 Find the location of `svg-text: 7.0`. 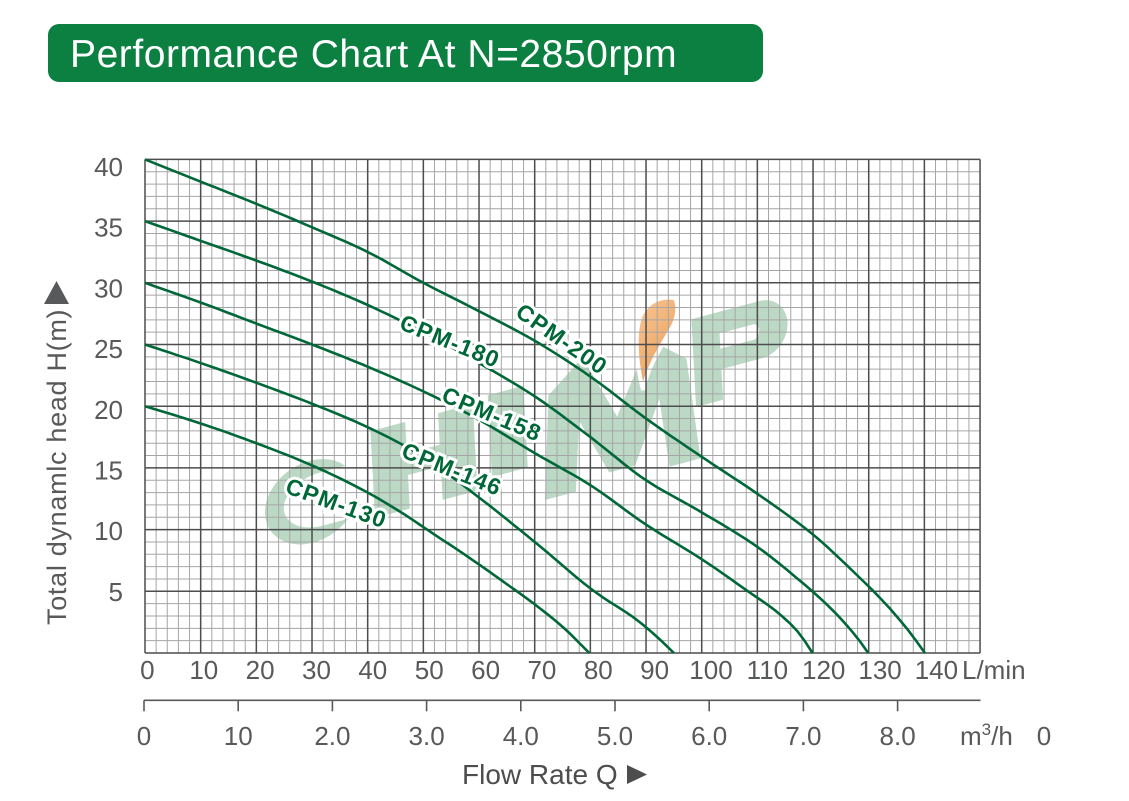

svg-text: 7.0 is located at coordinates (803, 736).